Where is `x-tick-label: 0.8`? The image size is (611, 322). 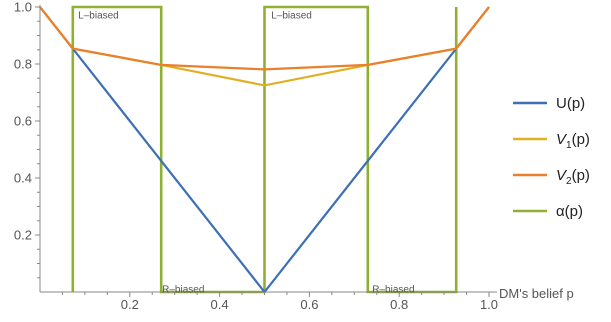
x-tick-label: 0.8 is located at coordinates (399, 304).